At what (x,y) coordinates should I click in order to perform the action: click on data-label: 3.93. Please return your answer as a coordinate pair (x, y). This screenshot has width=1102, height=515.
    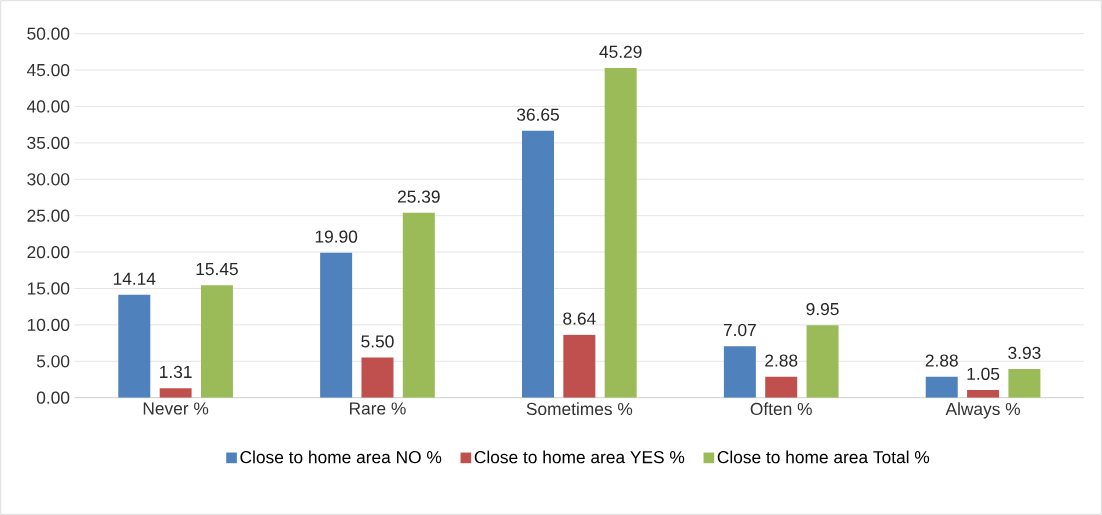
    Looking at the image, I should click on (1024, 353).